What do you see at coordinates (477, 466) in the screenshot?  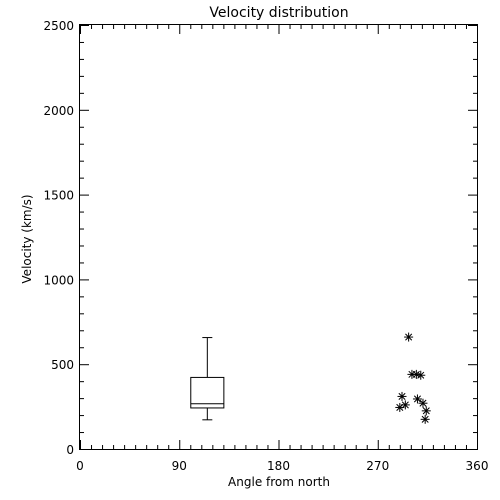 I see `x-tick-label: 360` at bounding box center [477, 466].